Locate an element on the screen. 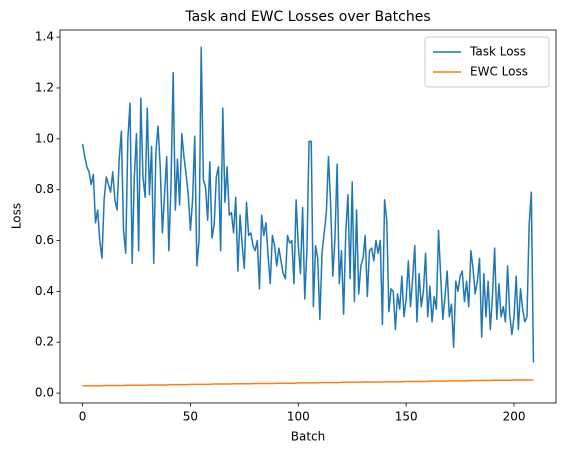 This screenshot has width=567, height=455. y-tick-label: 0.8 is located at coordinates (44, 189).